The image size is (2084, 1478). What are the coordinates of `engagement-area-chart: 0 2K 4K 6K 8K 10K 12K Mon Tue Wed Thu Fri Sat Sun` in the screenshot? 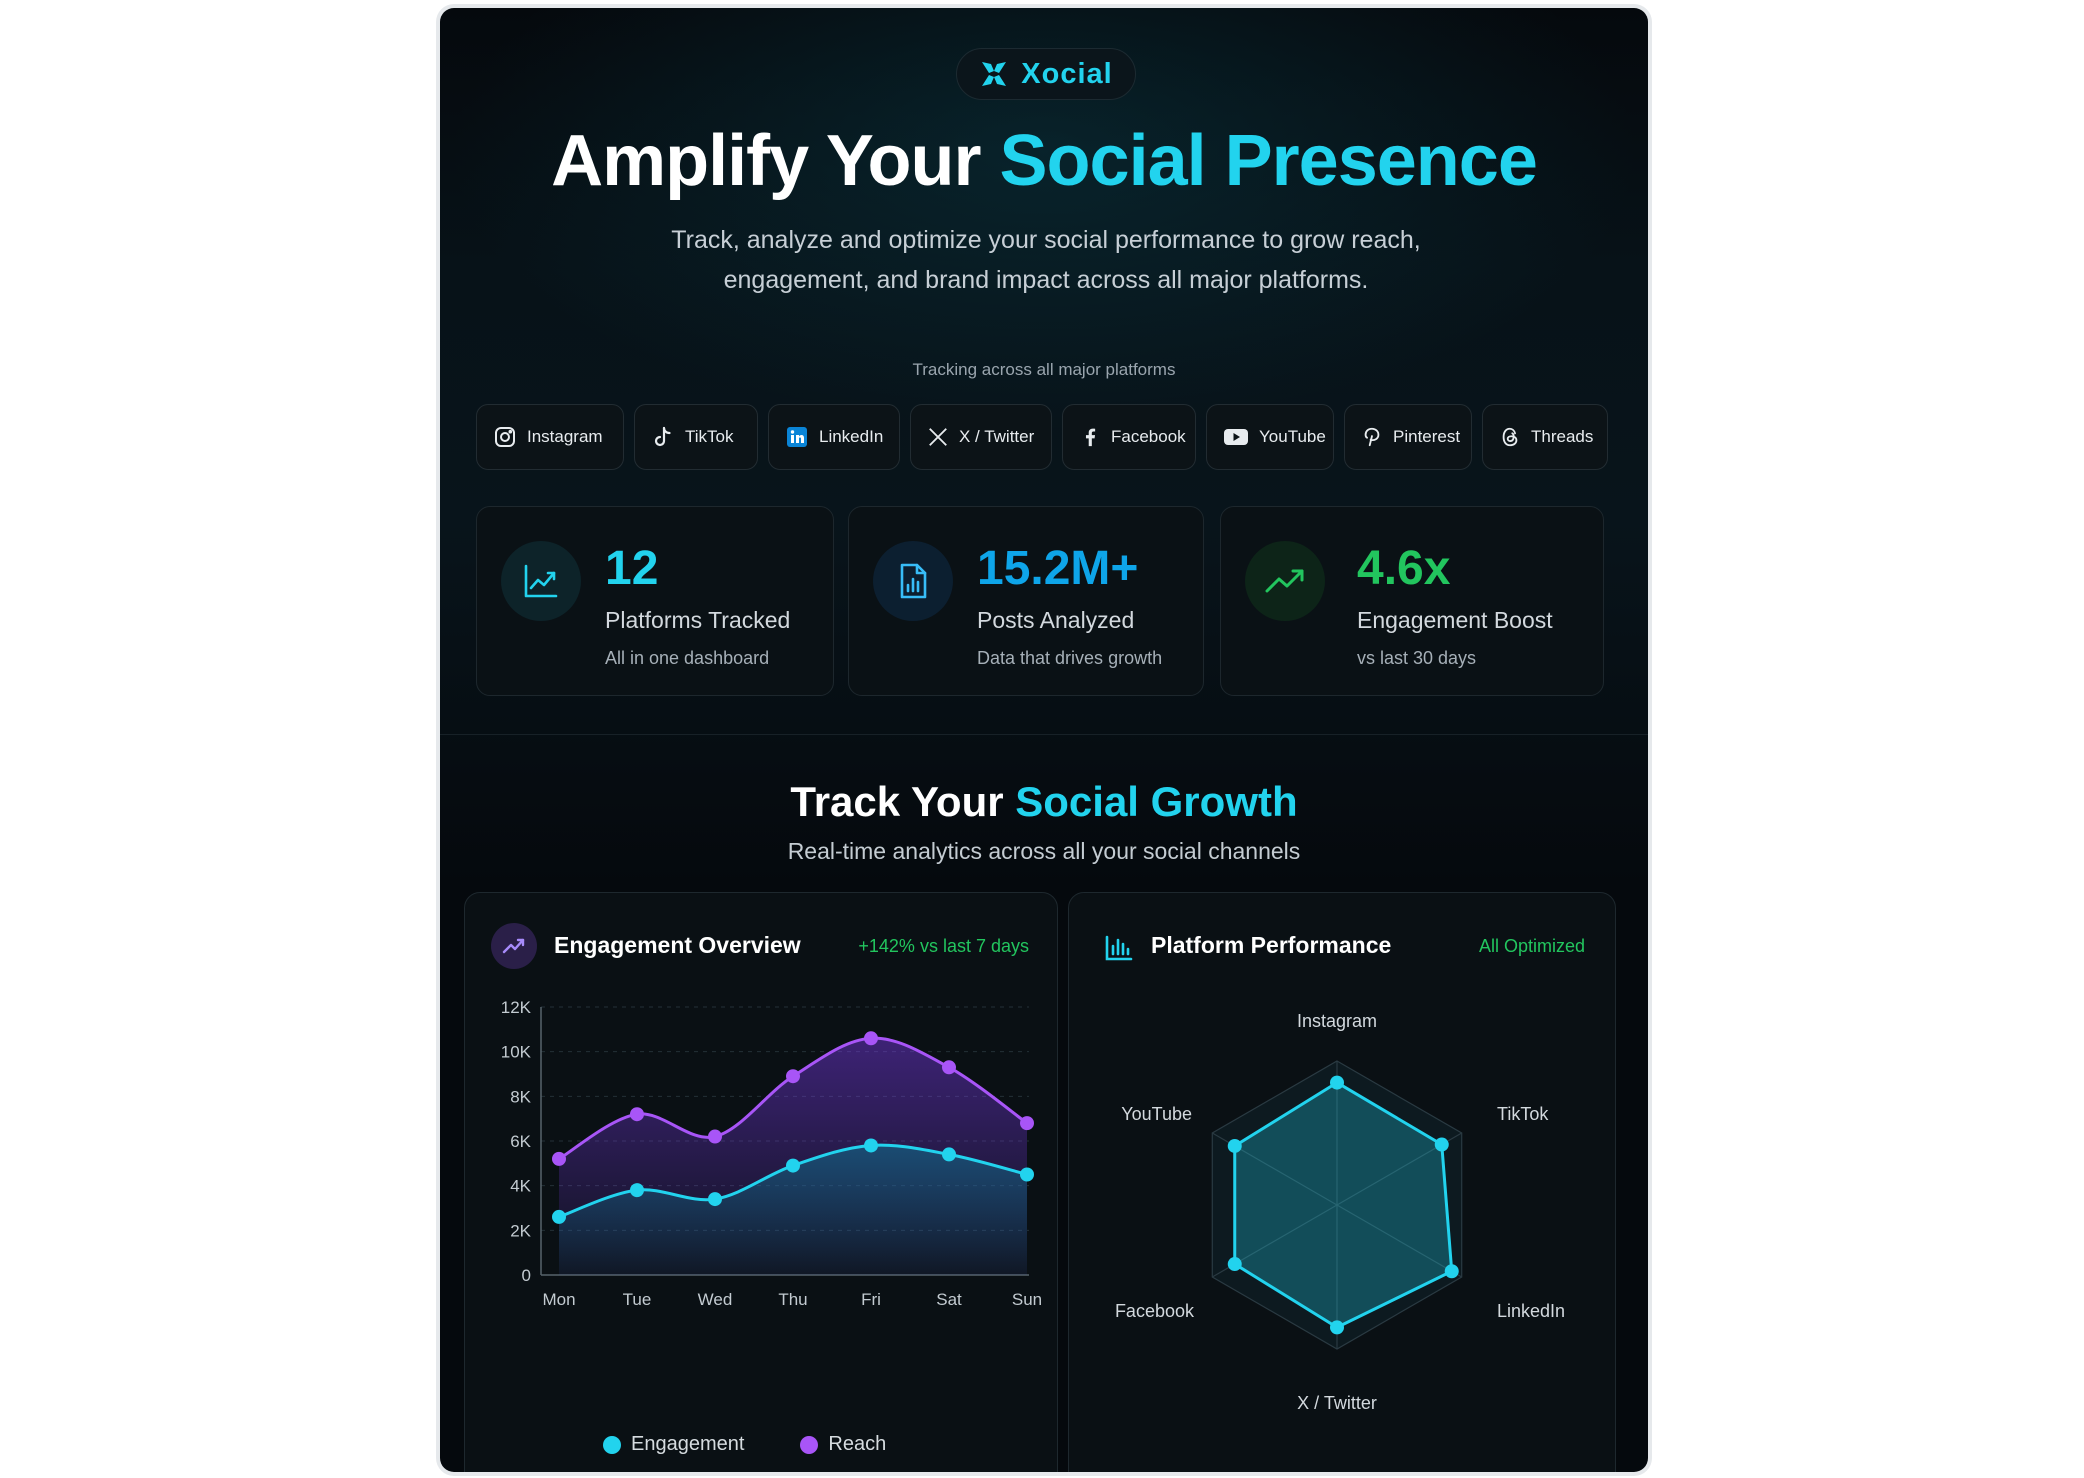 It's located at (771, 1153).